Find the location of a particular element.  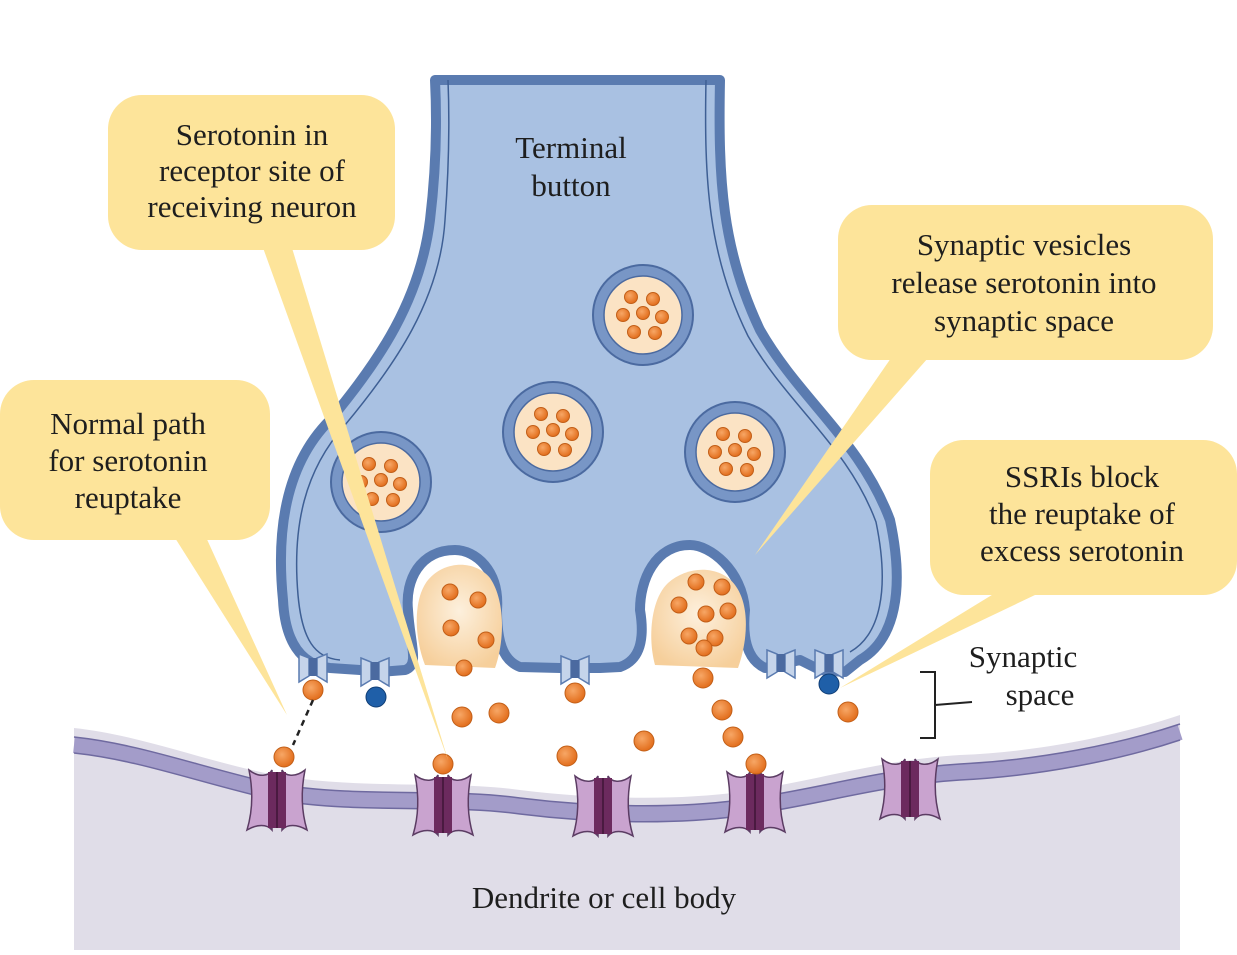

terminal-button-label-line1: Terminal is located at coordinates (570, 147).